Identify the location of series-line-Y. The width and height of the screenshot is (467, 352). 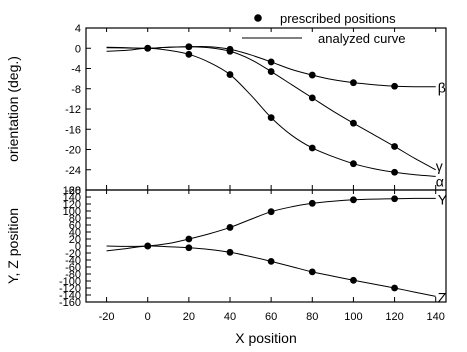
(271, 222).